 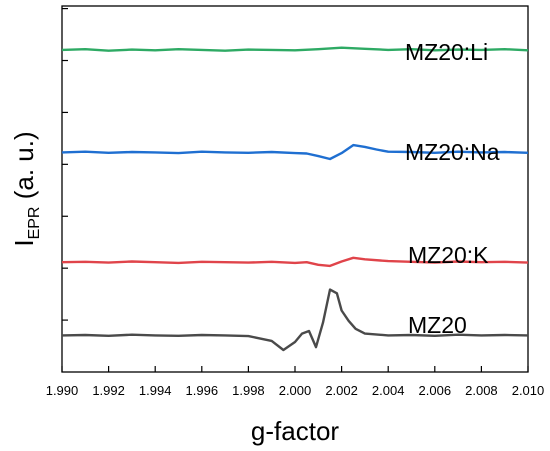 I want to click on series-label-mz20: MZ20, so click(x=437, y=325).